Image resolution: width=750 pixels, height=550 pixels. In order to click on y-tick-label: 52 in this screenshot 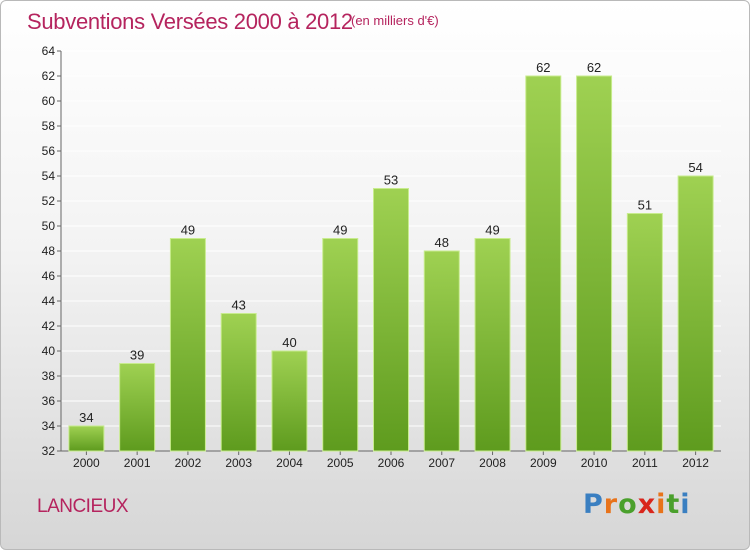, I will do `click(49, 201)`.